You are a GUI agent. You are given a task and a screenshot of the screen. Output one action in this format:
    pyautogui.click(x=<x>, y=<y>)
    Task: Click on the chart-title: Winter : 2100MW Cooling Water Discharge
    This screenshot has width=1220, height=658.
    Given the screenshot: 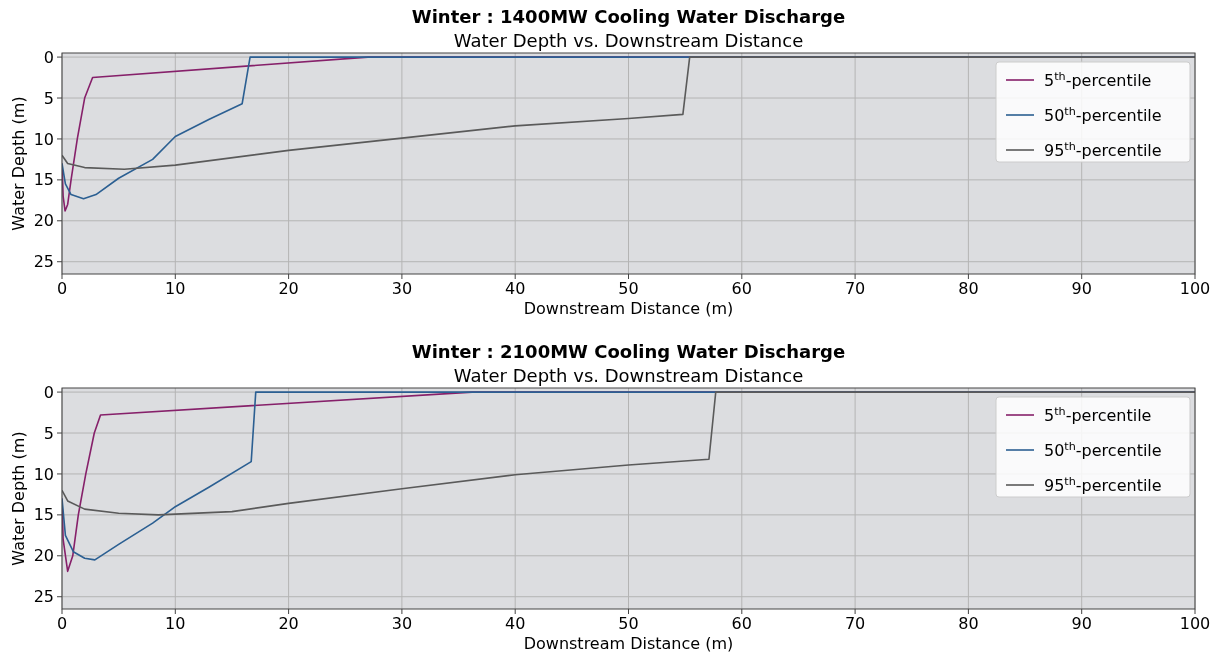 What is the action you would take?
    pyautogui.click(x=628, y=351)
    